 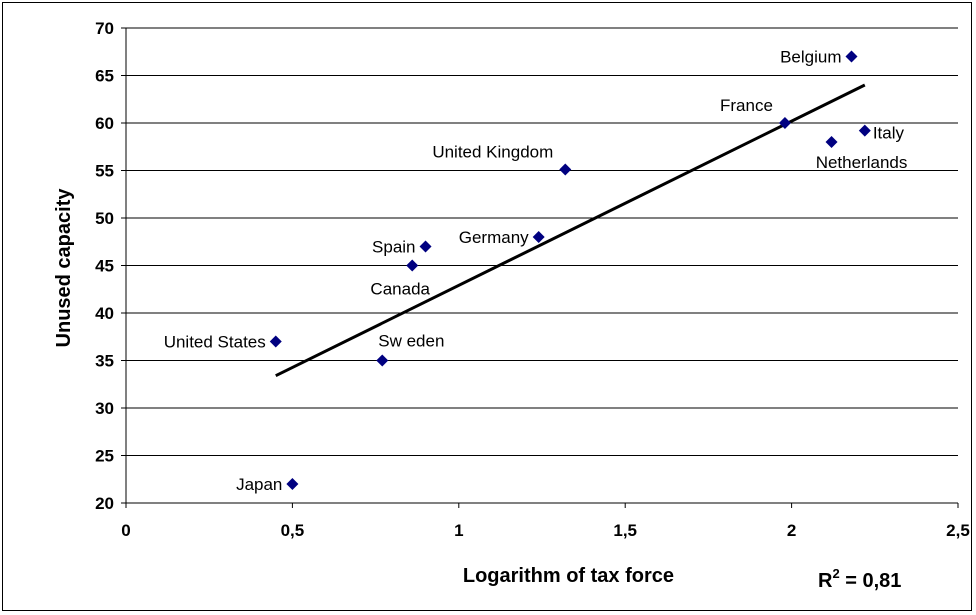 What do you see at coordinates (293, 530) in the screenshot?
I see `x-tick-label: 0,5` at bounding box center [293, 530].